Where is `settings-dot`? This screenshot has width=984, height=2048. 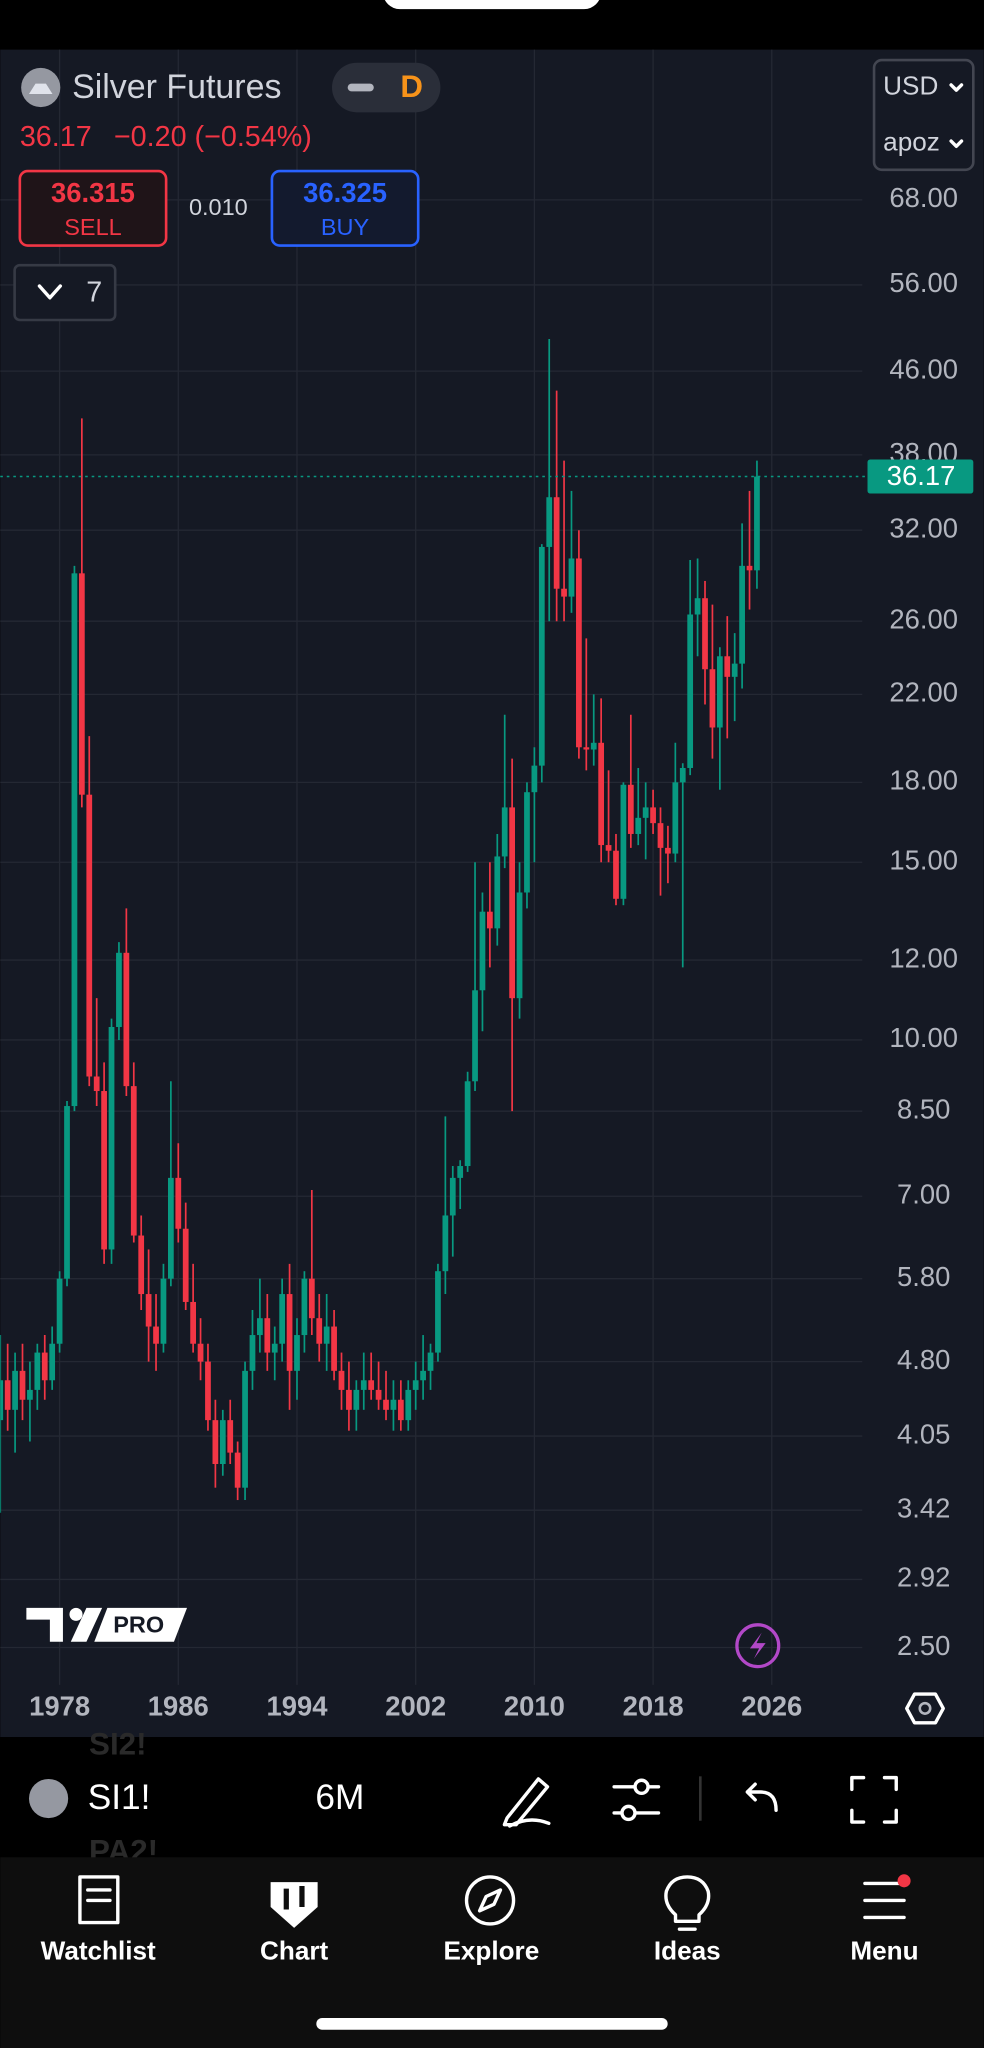 settings-dot is located at coordinates (925, 1708).